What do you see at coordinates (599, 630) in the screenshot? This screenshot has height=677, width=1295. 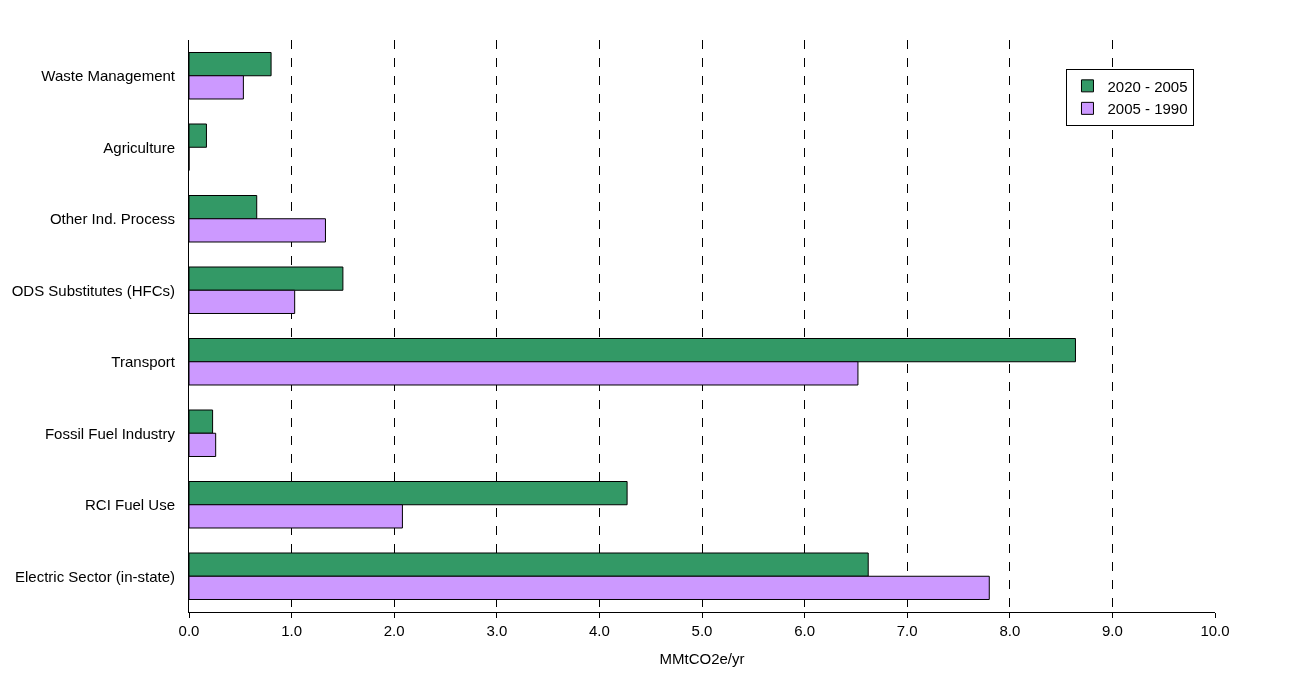 I see `x-tick-label: 4.0` at bounding box center [599, 630].